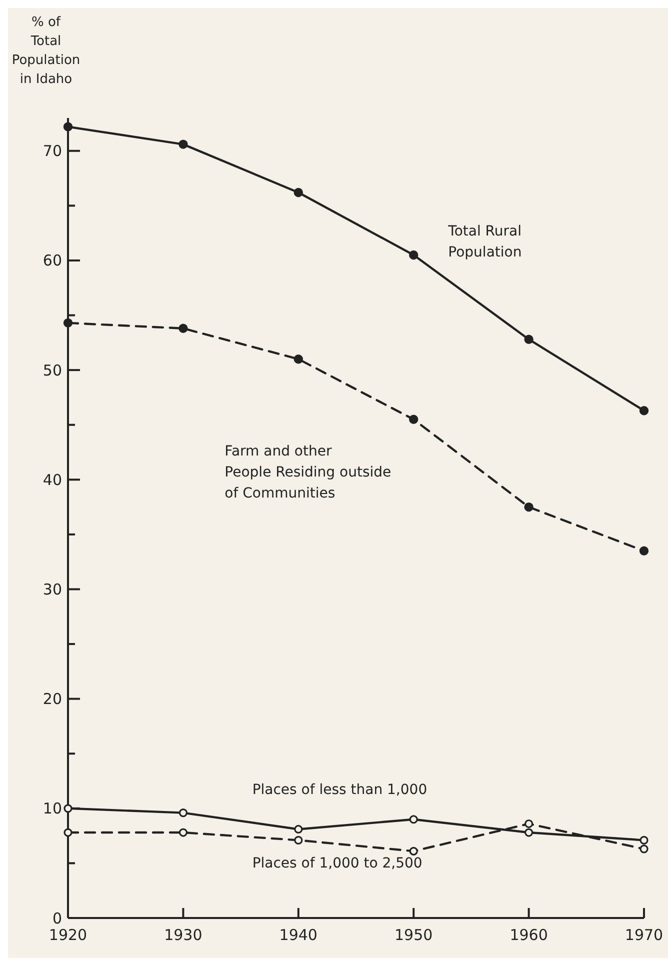 The width and height of the screenshot is (668, 966). I want to click on y-tick-label: 40, so click(52, 479).